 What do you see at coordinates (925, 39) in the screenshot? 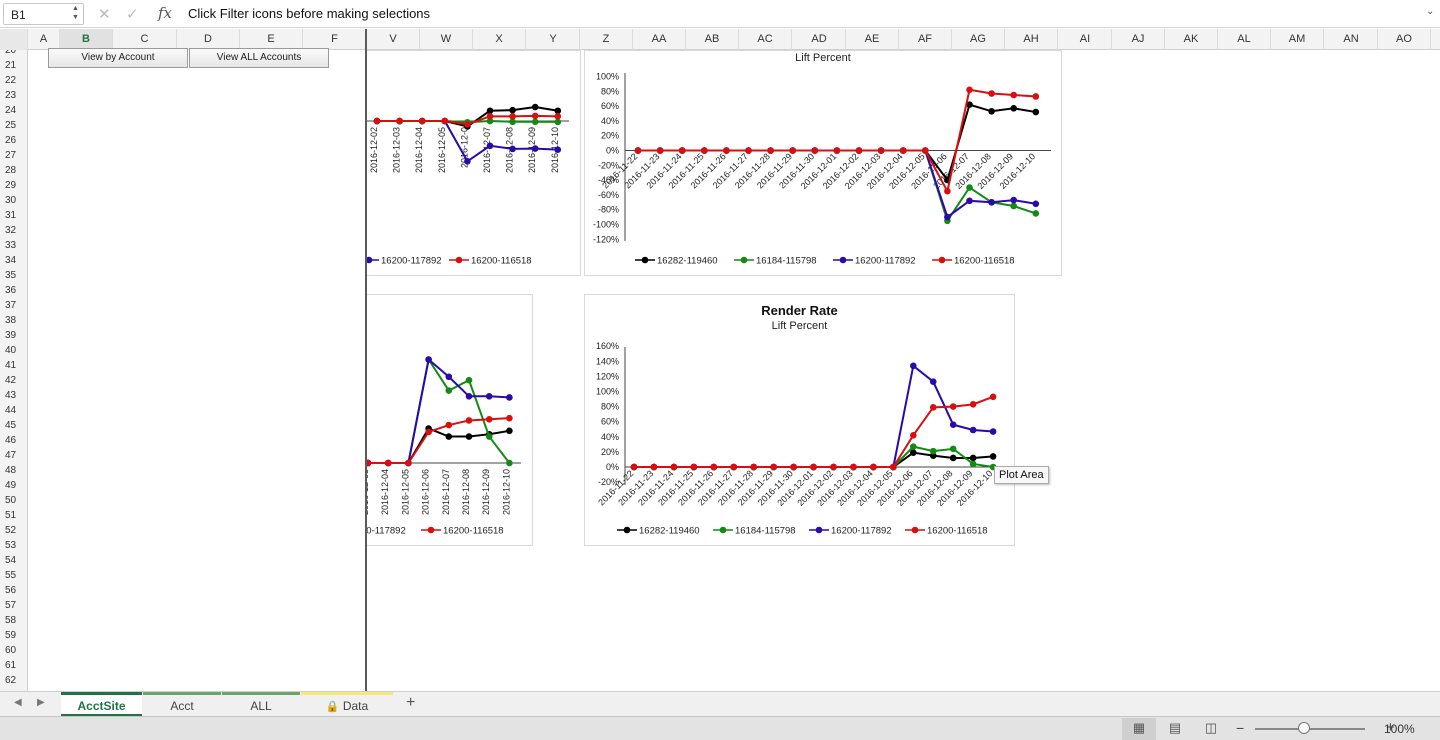
I see `column-header-af: AF` at bounding box center [925, 39].